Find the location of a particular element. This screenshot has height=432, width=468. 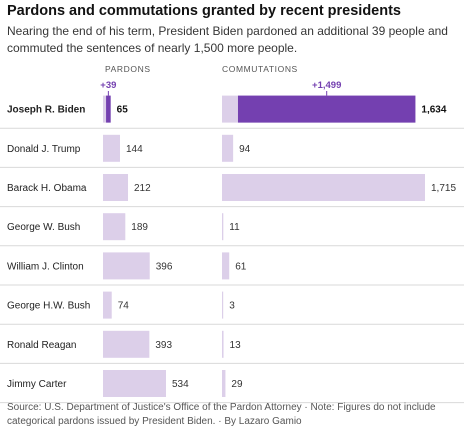

value-label-commutations-george-h-w-bush: 3 is located at coordinates (232, 306).